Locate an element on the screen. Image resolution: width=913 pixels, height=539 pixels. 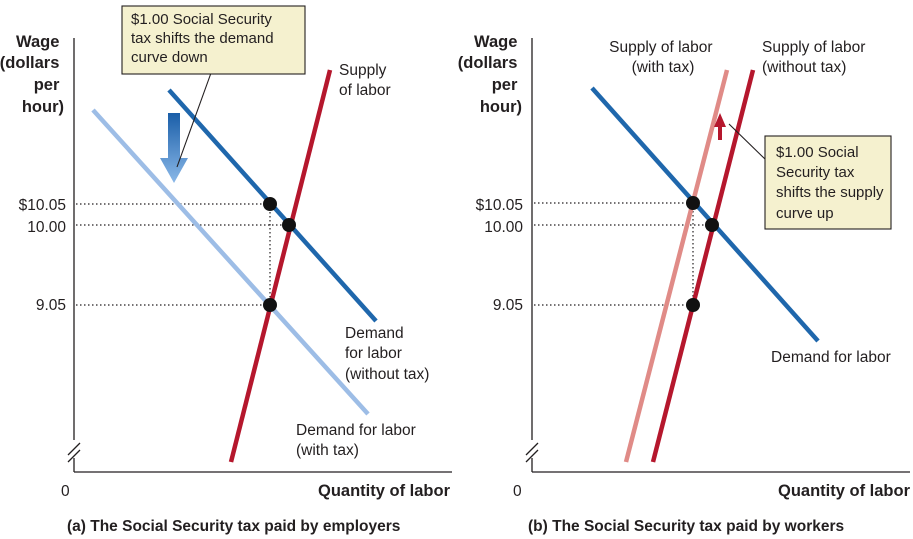
panel-b-demand-curve is located at coordinates (705, 214).